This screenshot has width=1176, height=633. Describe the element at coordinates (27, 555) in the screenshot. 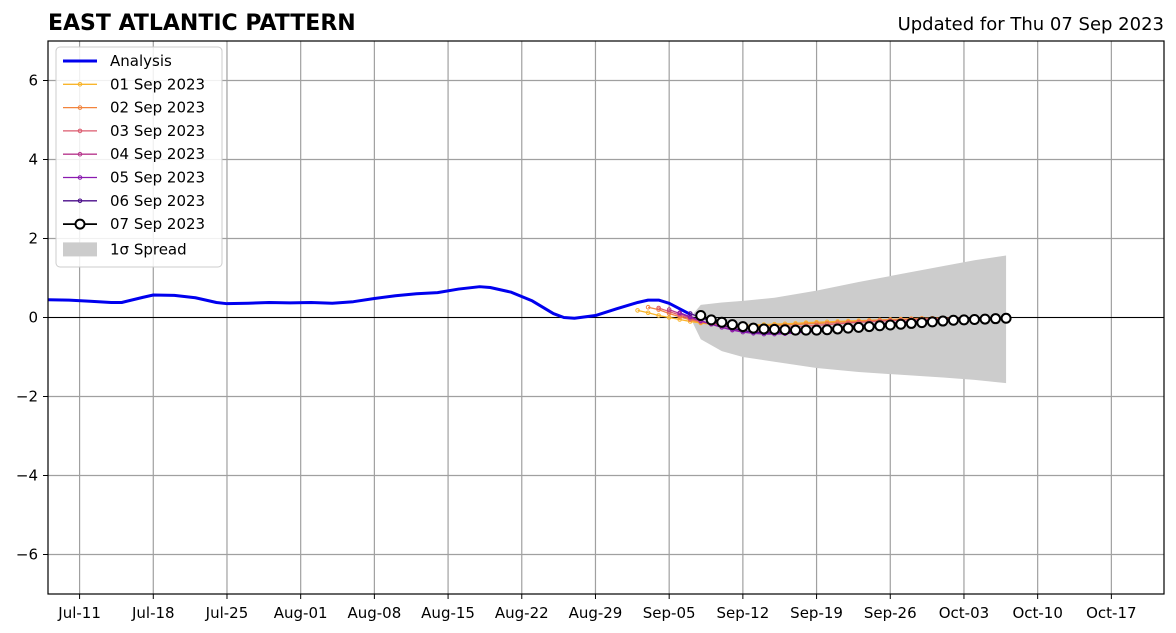

I see `y-tick-label: −6` at that location.